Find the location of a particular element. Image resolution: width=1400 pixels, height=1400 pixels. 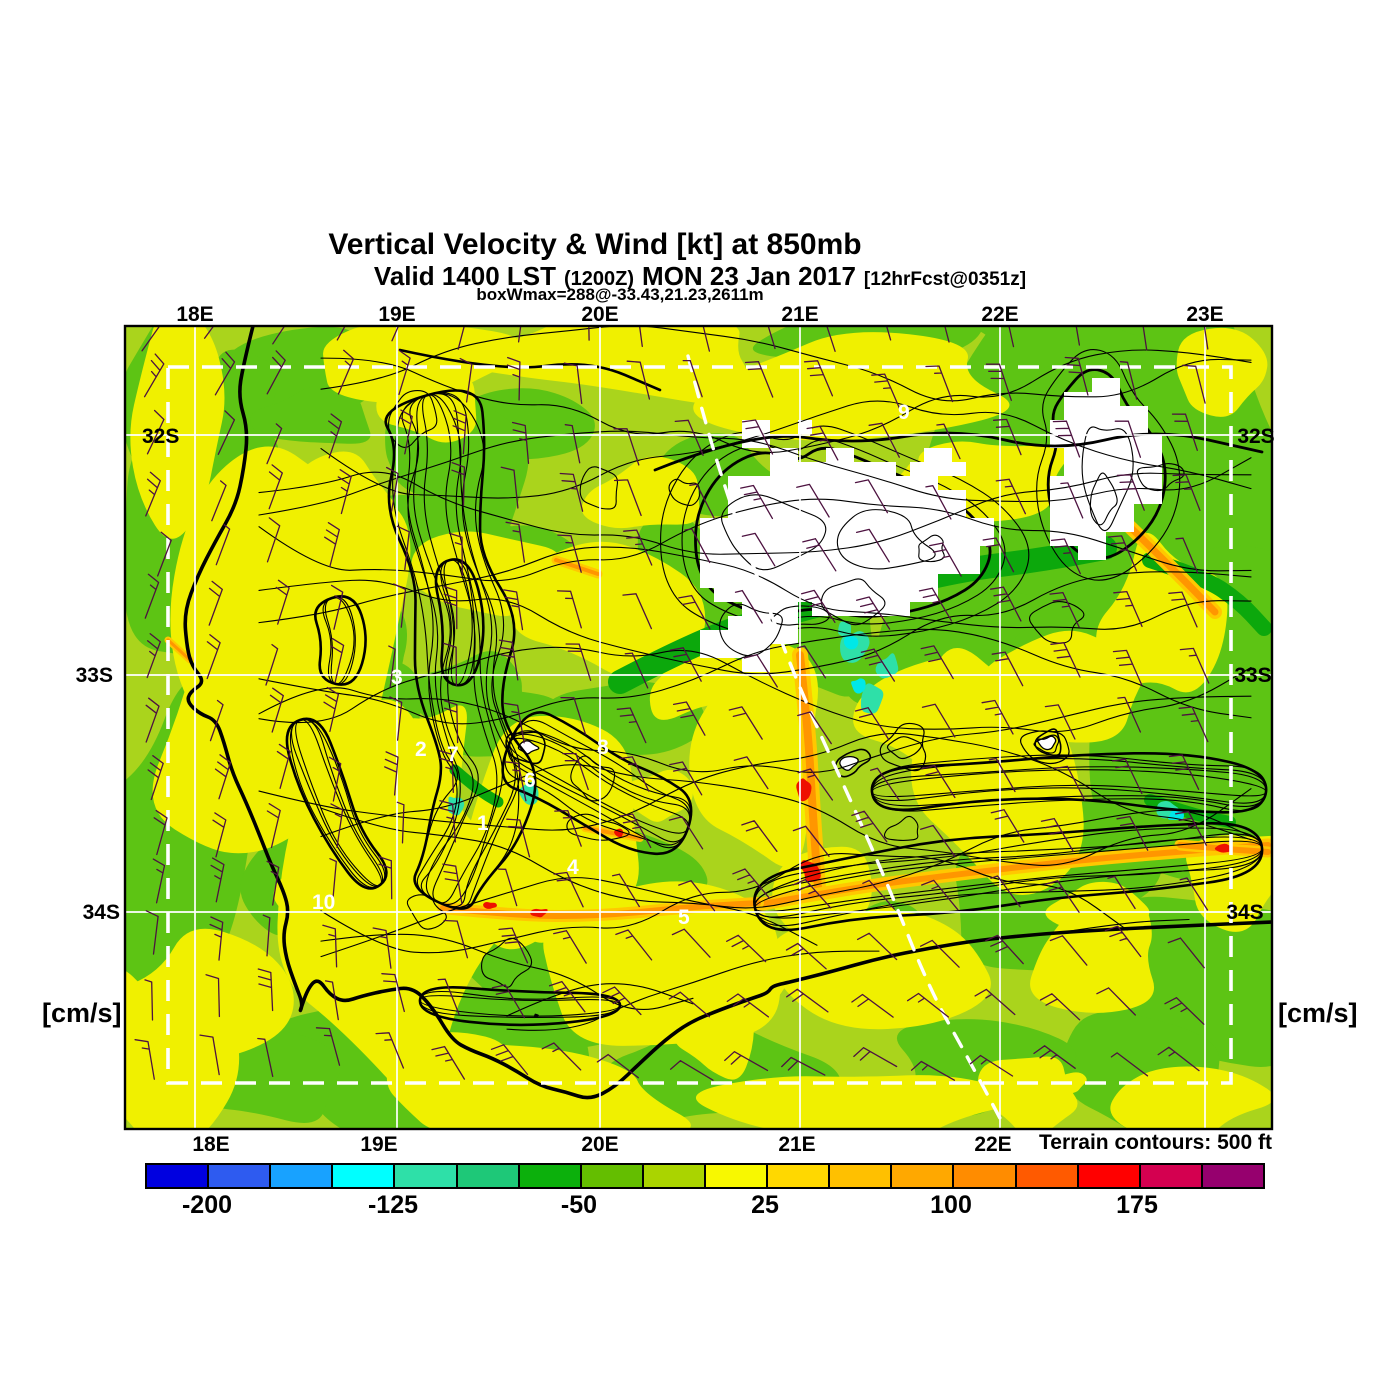

contour-value-label: 3 is located at coordinates (397, 677).